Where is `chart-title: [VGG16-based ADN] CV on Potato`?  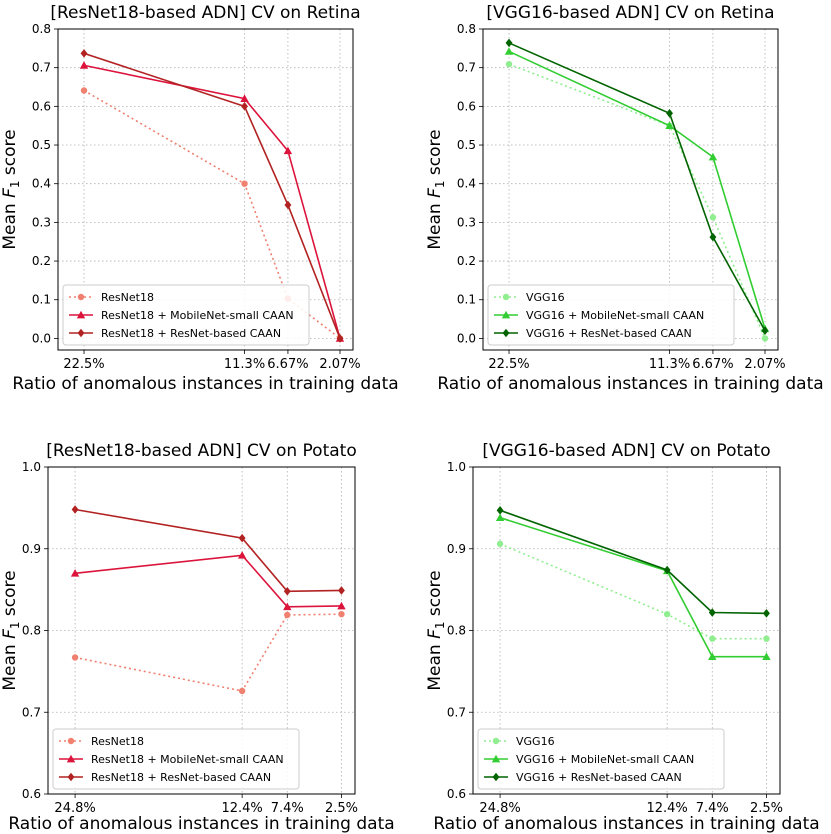 chart-title: [VGG16-based ADN] CV on Potato is located at coordinates (626, 451).